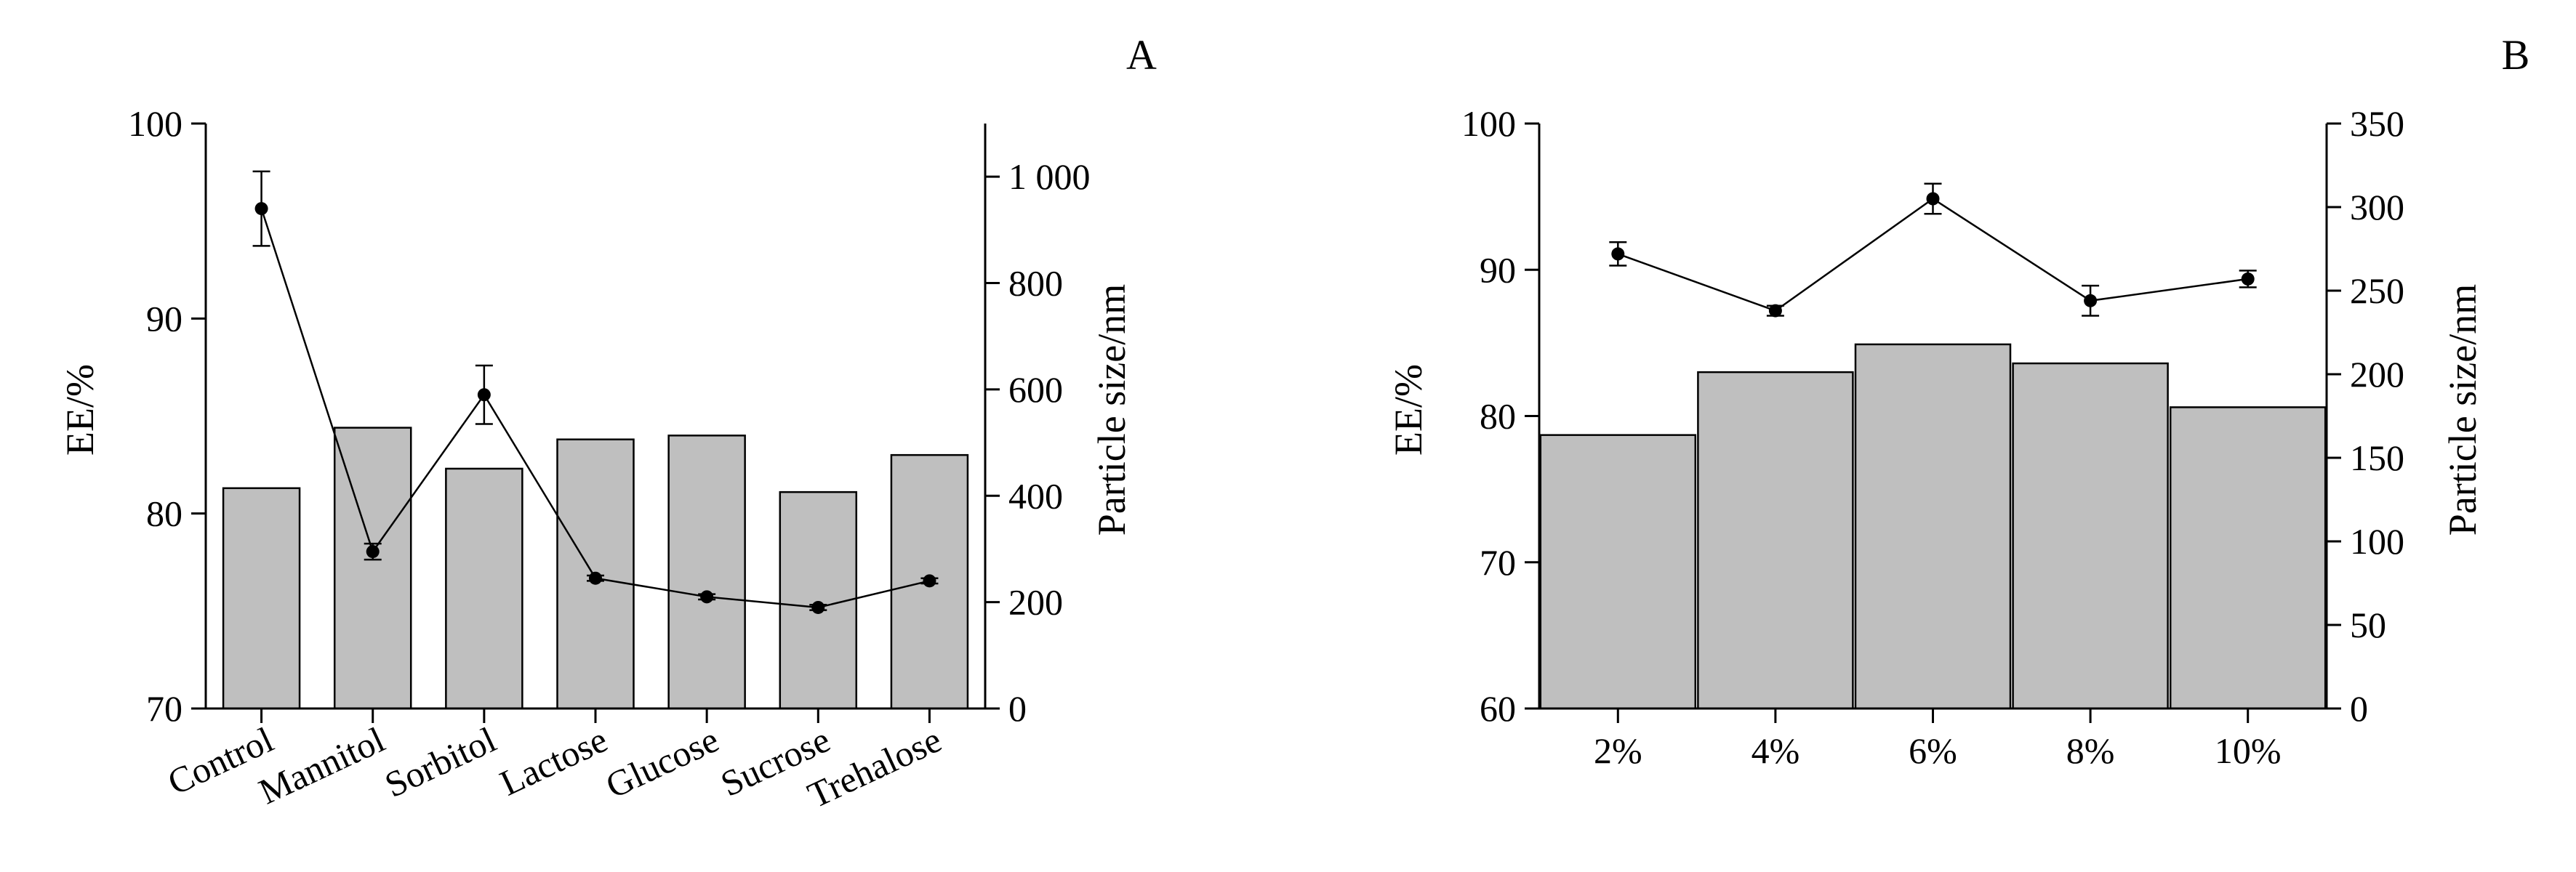 Image resolution: width=2576 pixels, height=872 pixels. Describe the element at coordinates (1035, 283) in the screenshot. I see `panel-a-right-tick-label: 800` at that location.